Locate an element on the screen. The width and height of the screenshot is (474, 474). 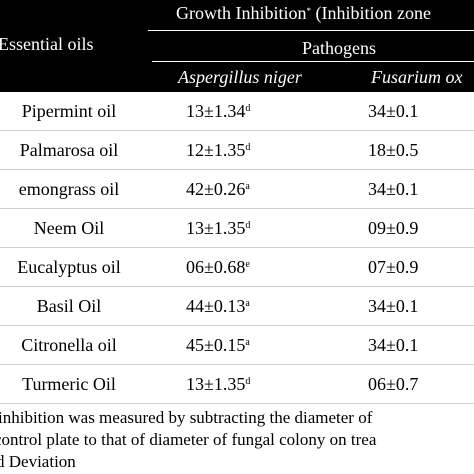
oil-name: Pipermint oil is located at coordinates (69, 111).